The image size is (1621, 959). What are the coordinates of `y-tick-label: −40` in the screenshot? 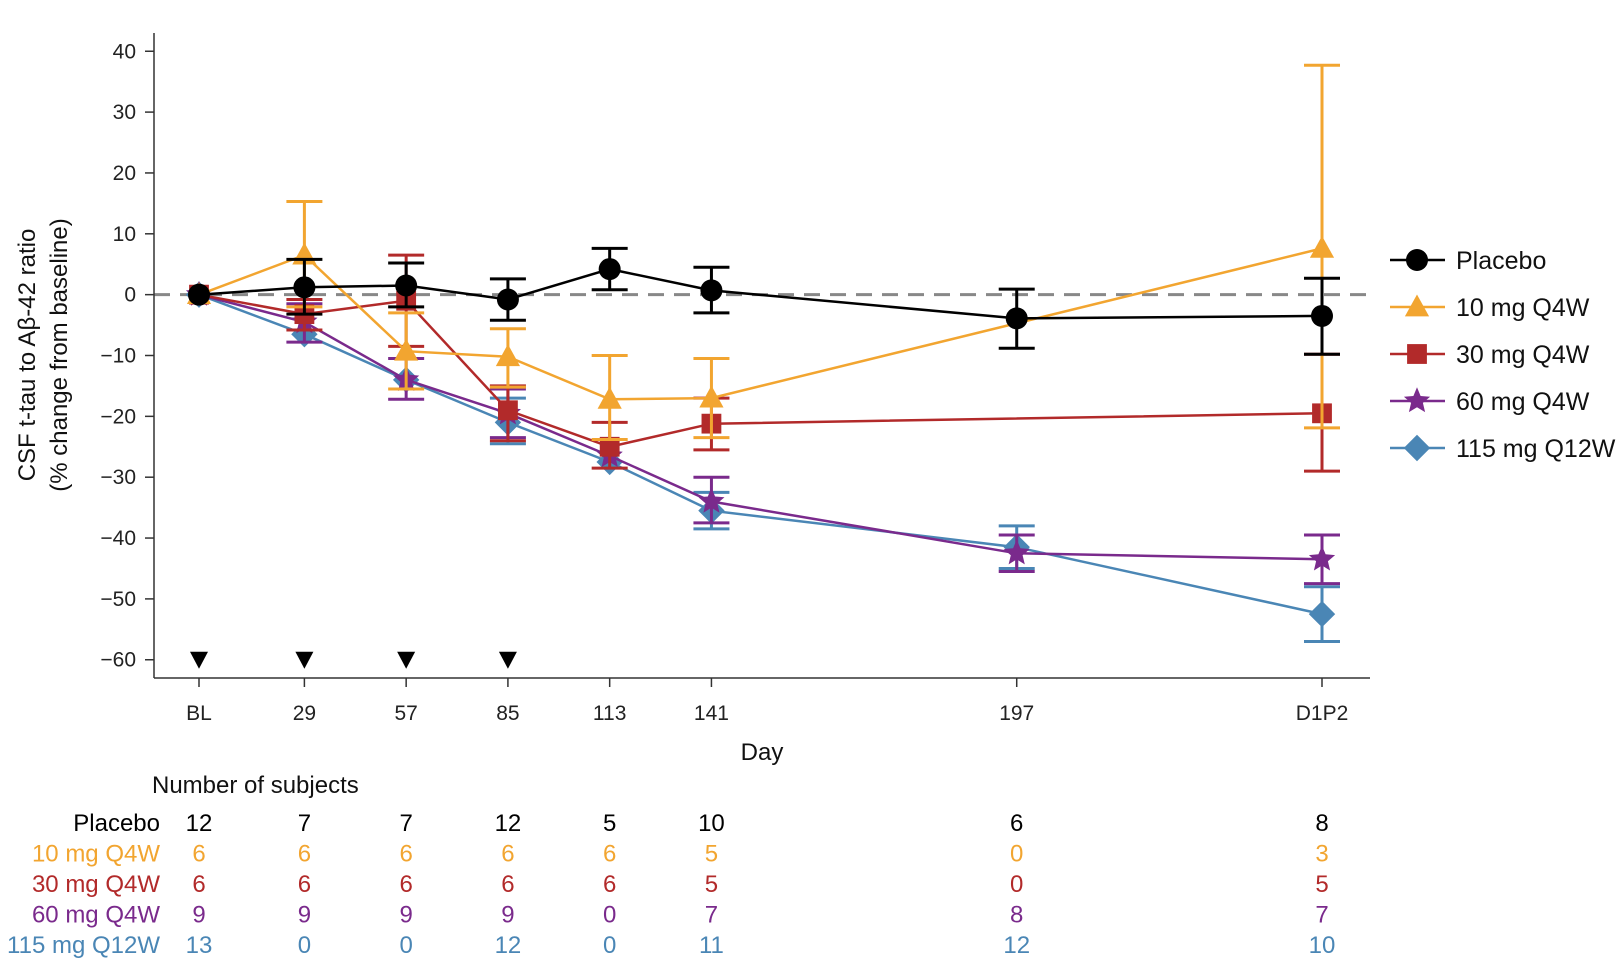 It's located at (118, 538).